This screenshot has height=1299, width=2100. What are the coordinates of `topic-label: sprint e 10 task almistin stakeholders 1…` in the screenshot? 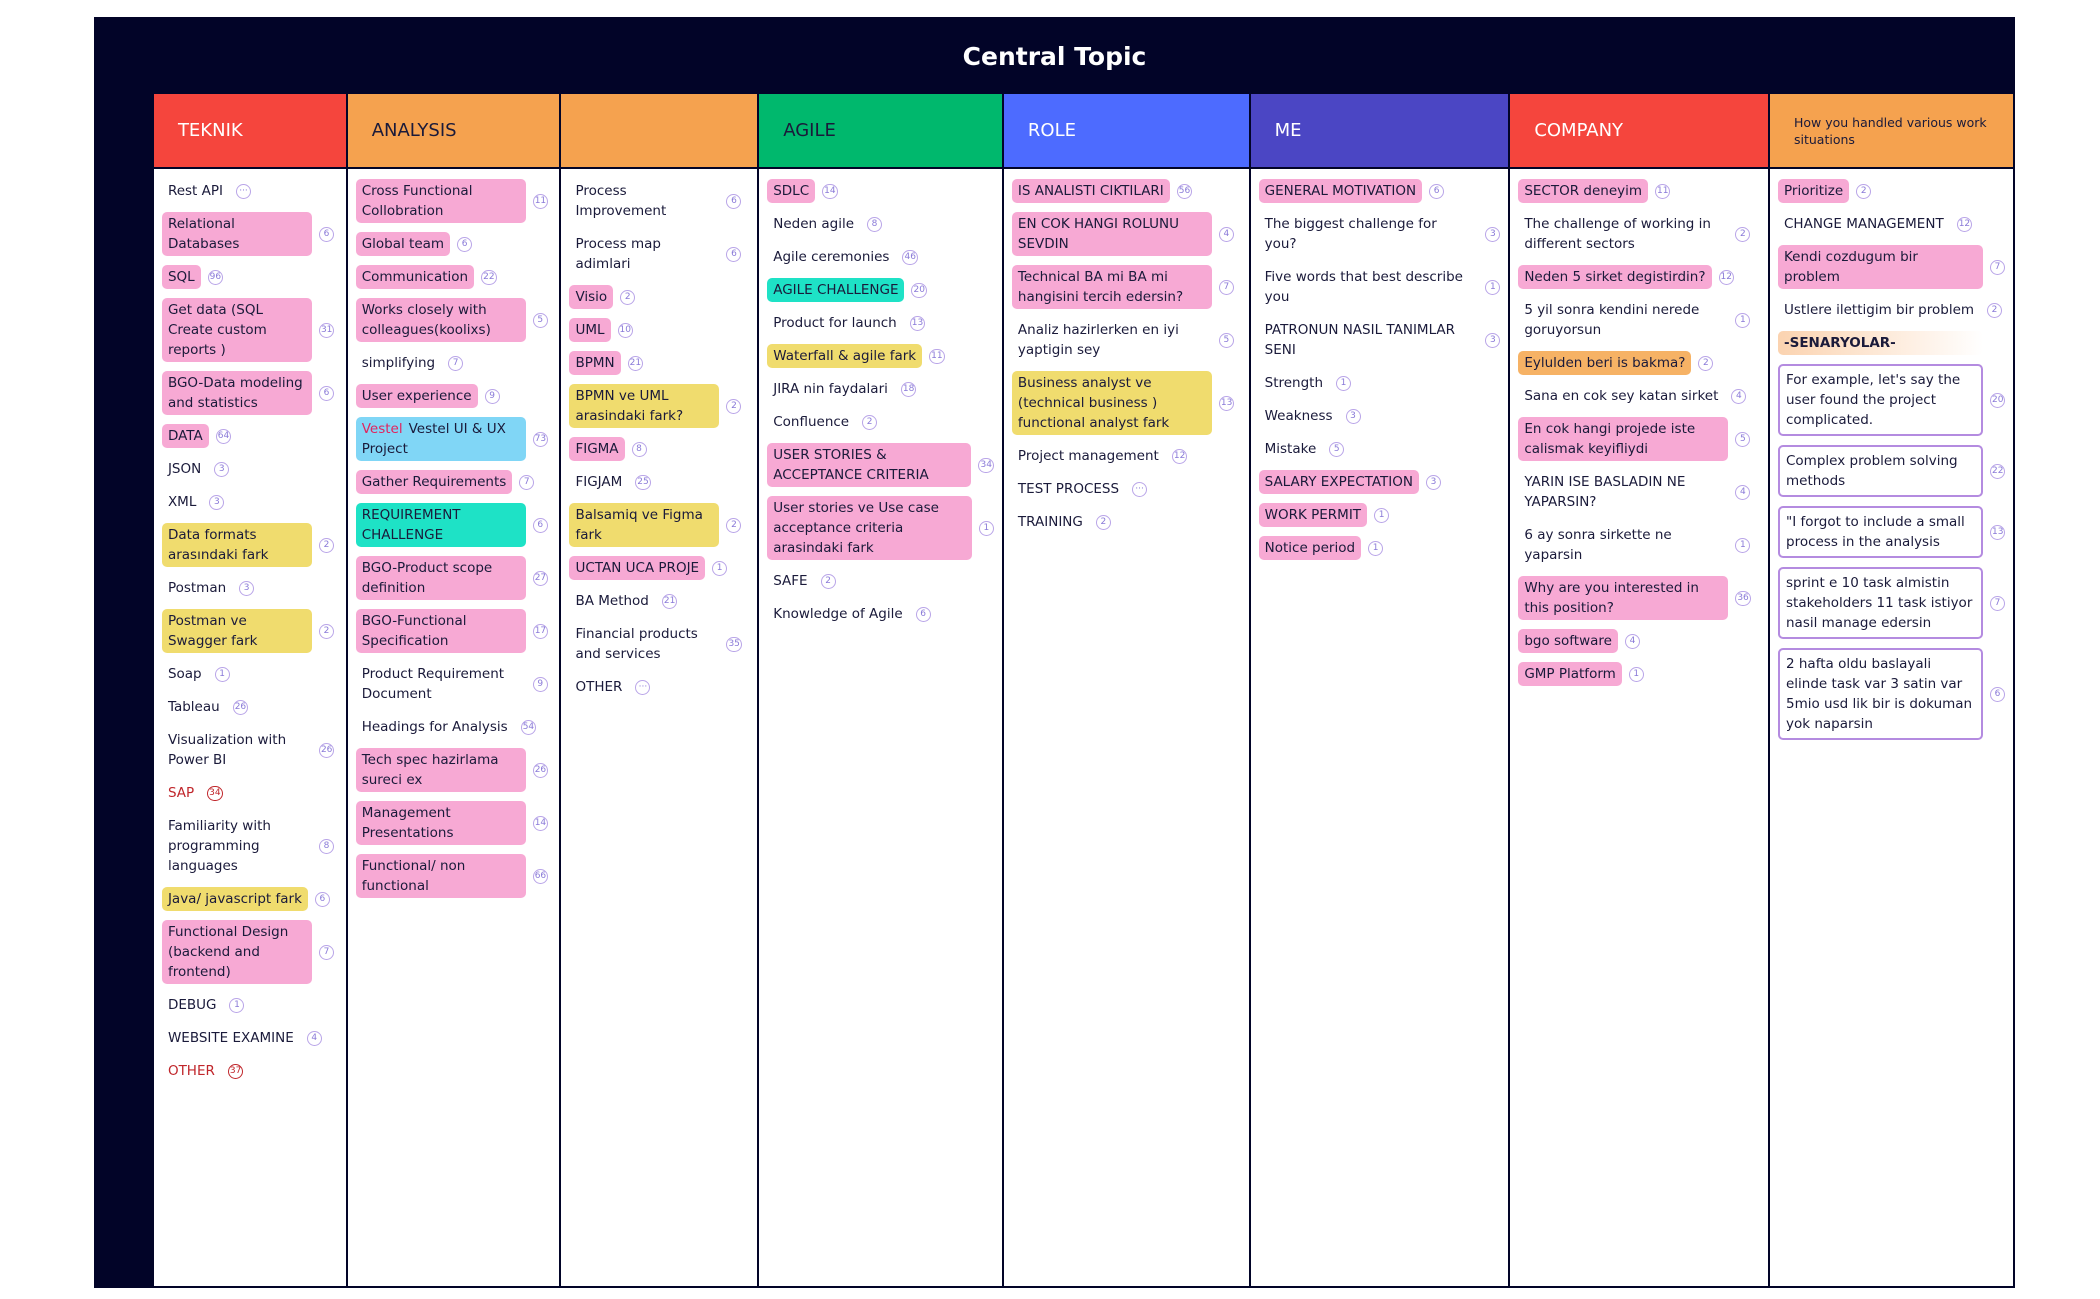 It's located at (1880, 603).